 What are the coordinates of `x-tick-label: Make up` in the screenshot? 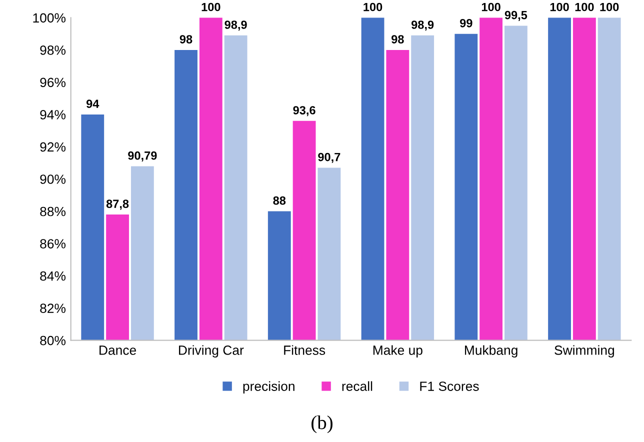 It's located at (397, 351).